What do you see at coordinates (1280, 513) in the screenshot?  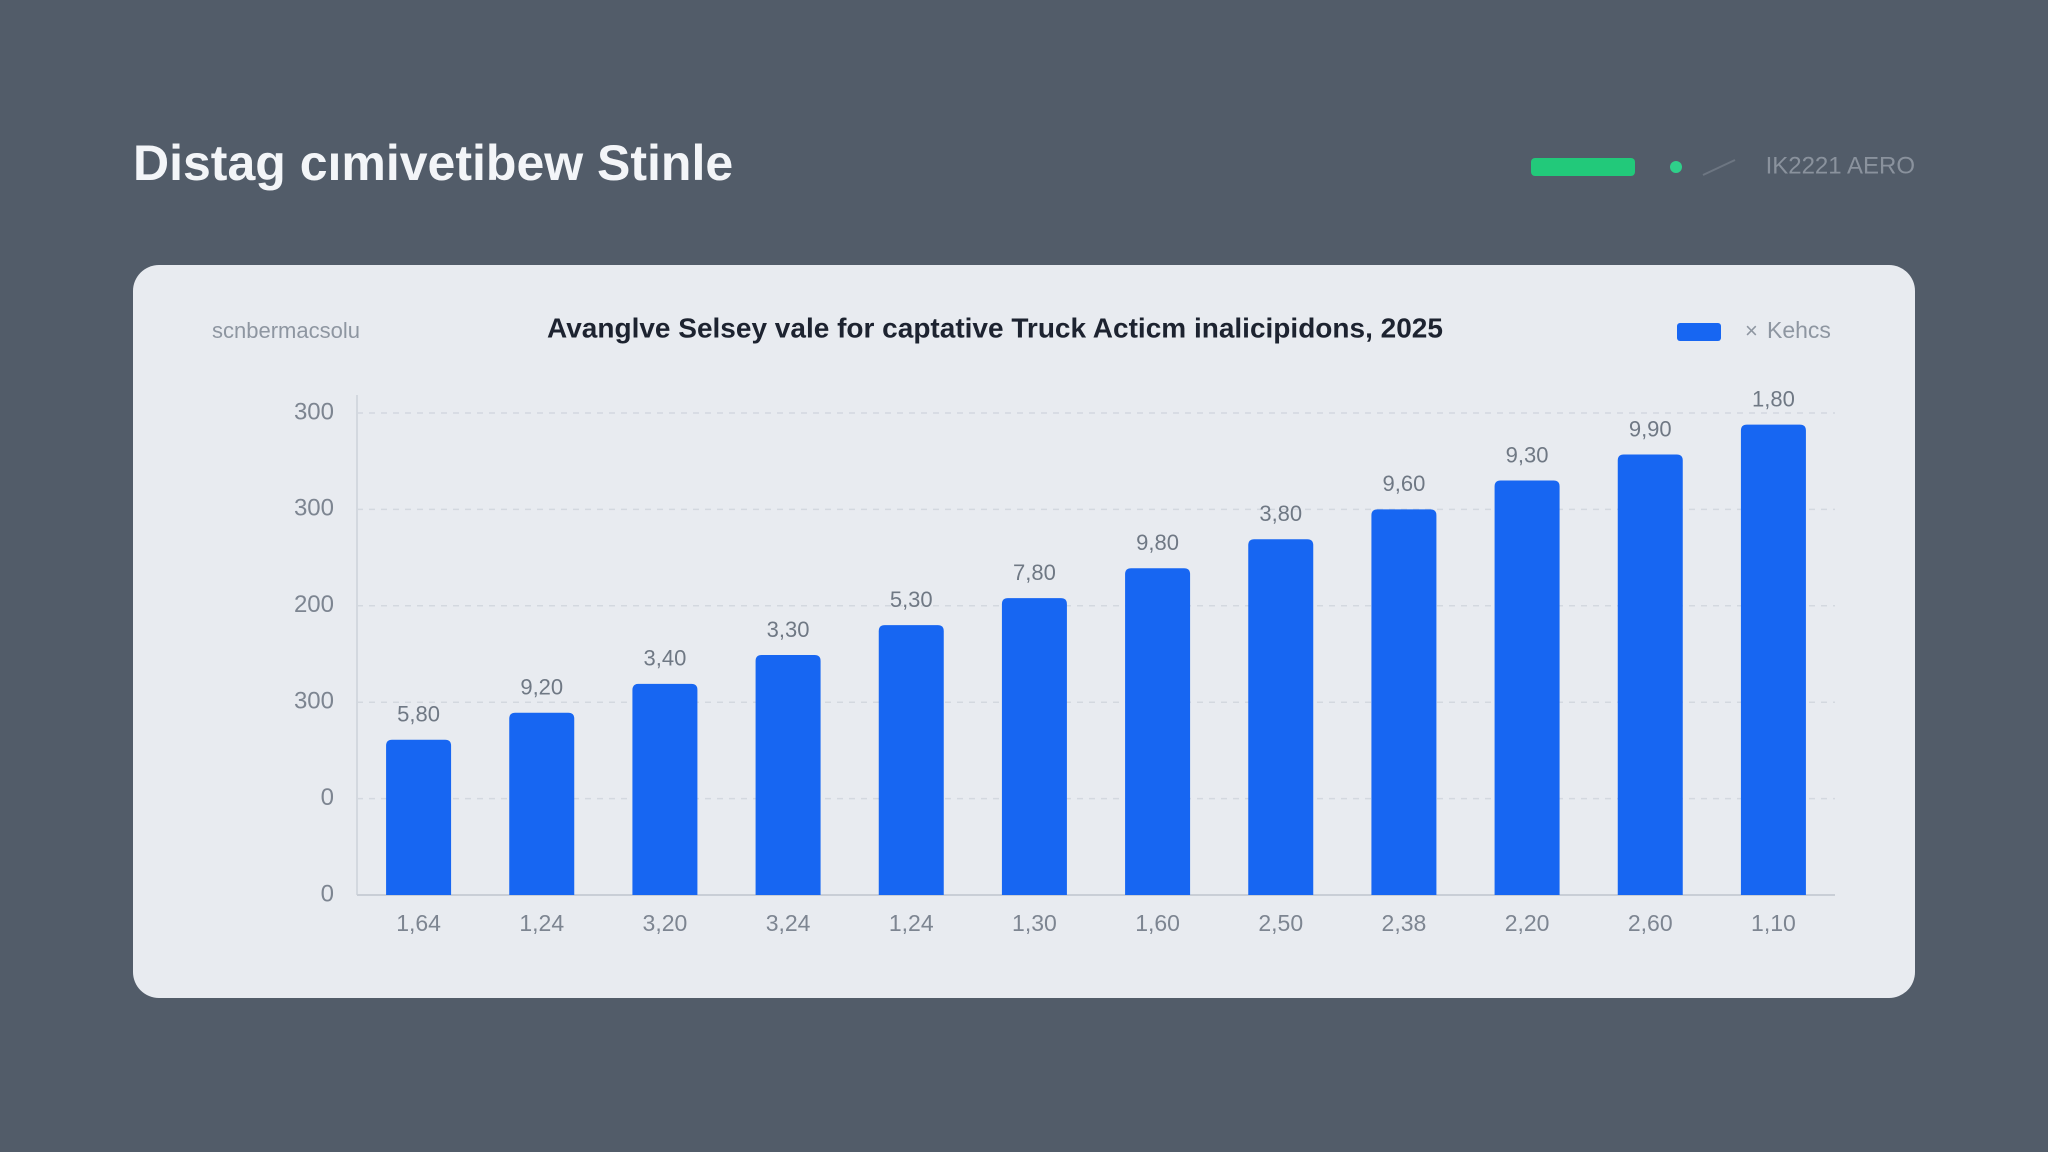 I see `value-label: 3,80` at bounding box center [1280, 513].